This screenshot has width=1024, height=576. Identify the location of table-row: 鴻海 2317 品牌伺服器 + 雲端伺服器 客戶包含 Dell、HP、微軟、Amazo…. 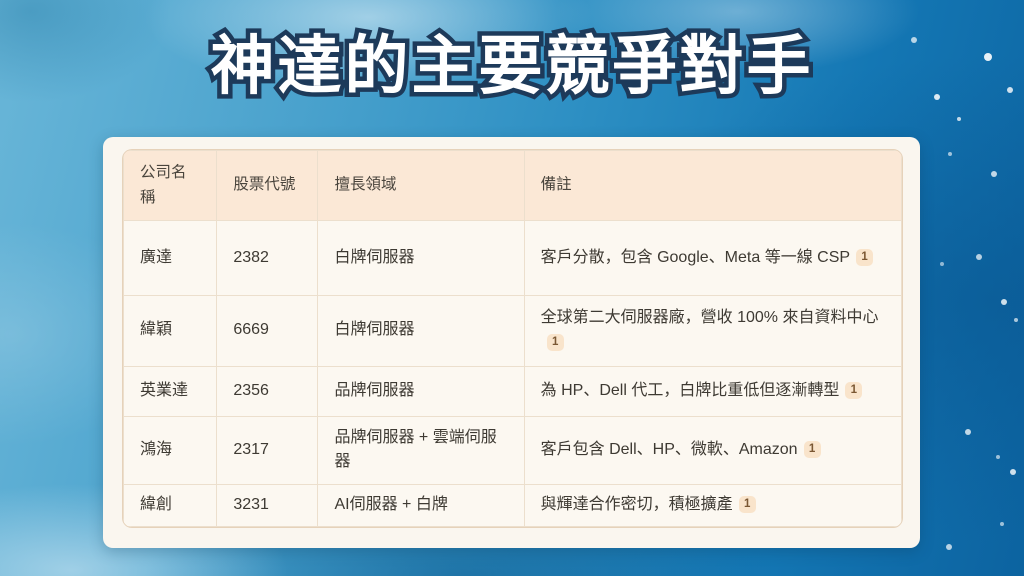
(512, 450).